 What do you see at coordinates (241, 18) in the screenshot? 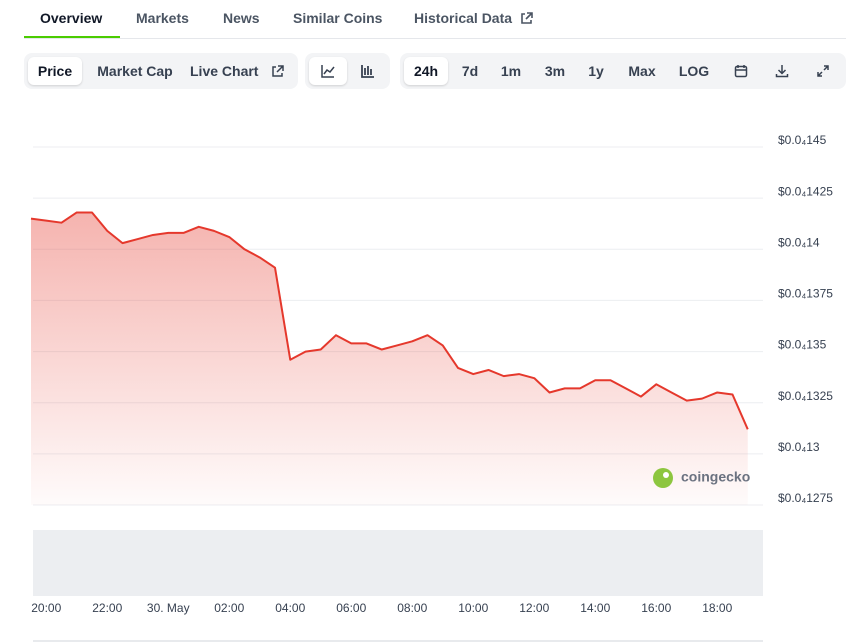
I see `tab: News` at bounding box center [241, 18].